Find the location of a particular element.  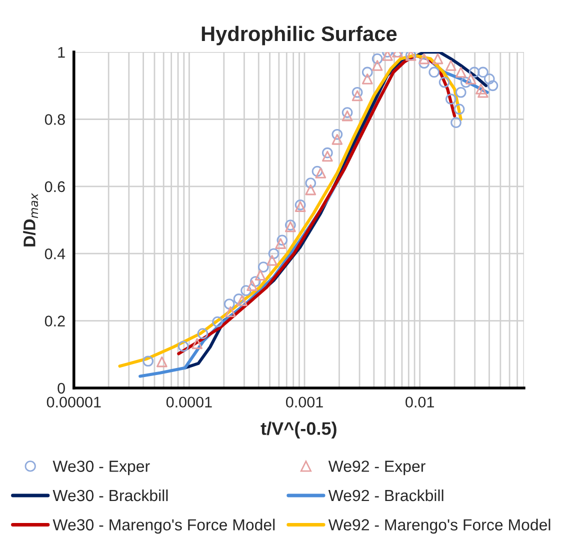

x-tick-label: 0.0001 is located at coordinates (189, 402).